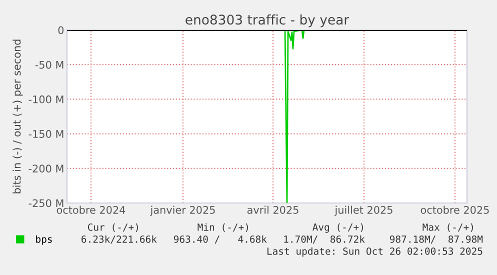 This screenshot has height=275, width=497. Describe the element at coordinates (49, 64) in the screenshot. I see `y-tick-label: -50 M` at that location.